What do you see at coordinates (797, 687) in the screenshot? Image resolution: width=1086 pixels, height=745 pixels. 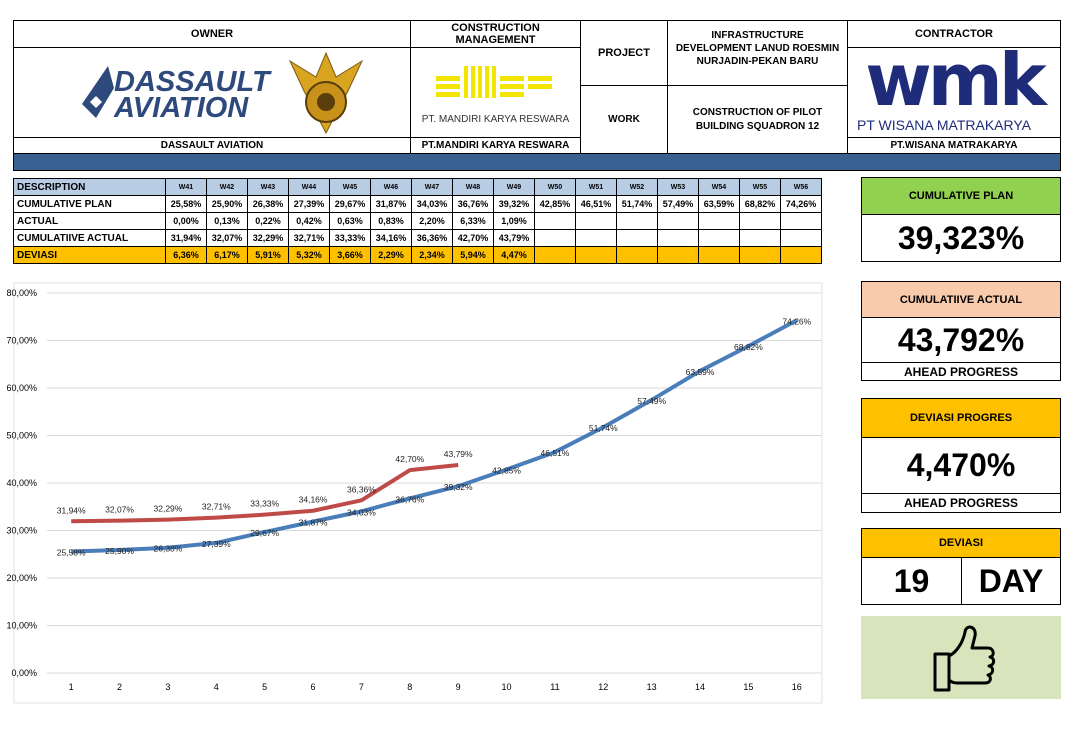 I see `x-tick-label: 16` at bounding box center [797, 687].